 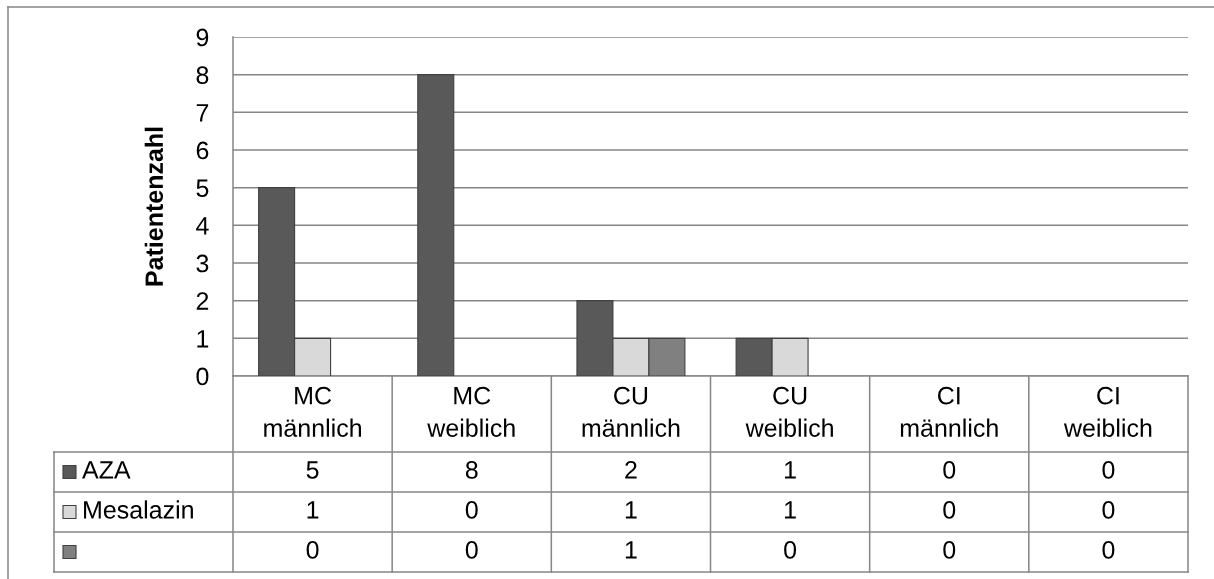 What do you see at coordinates (202, 226) in the screenshot?
I see `y-tick-label: 4` at bounding box center [202, 226].